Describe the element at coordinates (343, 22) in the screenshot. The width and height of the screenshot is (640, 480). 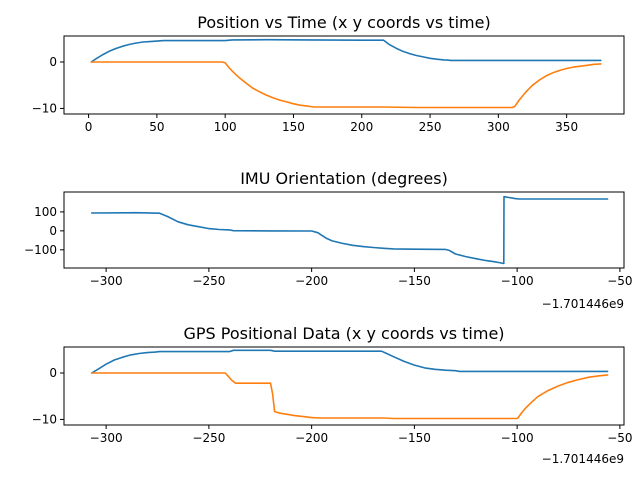
I see `chart-title: Position vs Time (x y coords vs time)` at that location.